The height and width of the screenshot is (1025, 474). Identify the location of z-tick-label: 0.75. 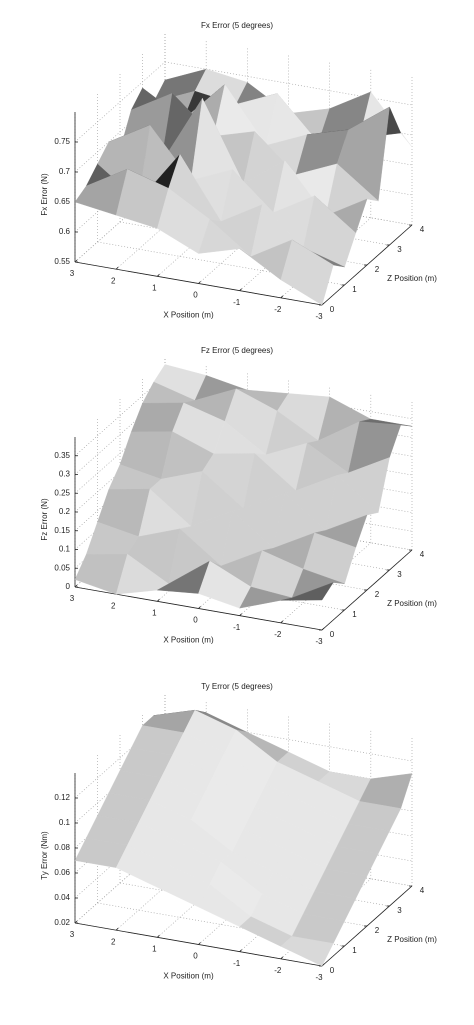
(62, 141).